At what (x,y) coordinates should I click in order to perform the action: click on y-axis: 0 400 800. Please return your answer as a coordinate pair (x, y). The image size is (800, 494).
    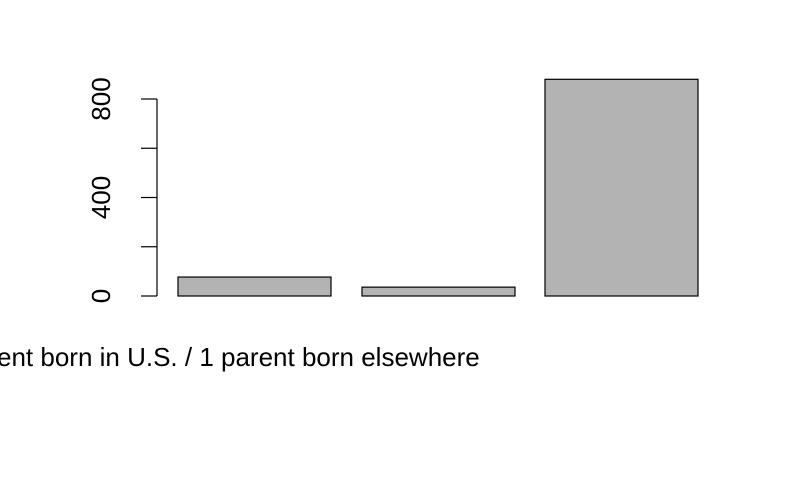
    Looking at the image, I should click on (122, 190).